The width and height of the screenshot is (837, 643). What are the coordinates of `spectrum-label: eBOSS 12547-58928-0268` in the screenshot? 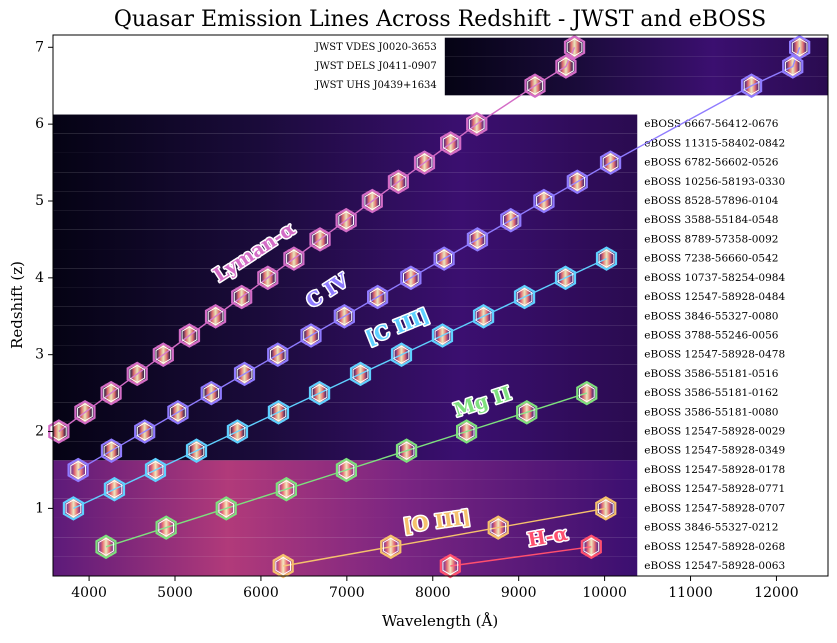 It's located at (714, 547).